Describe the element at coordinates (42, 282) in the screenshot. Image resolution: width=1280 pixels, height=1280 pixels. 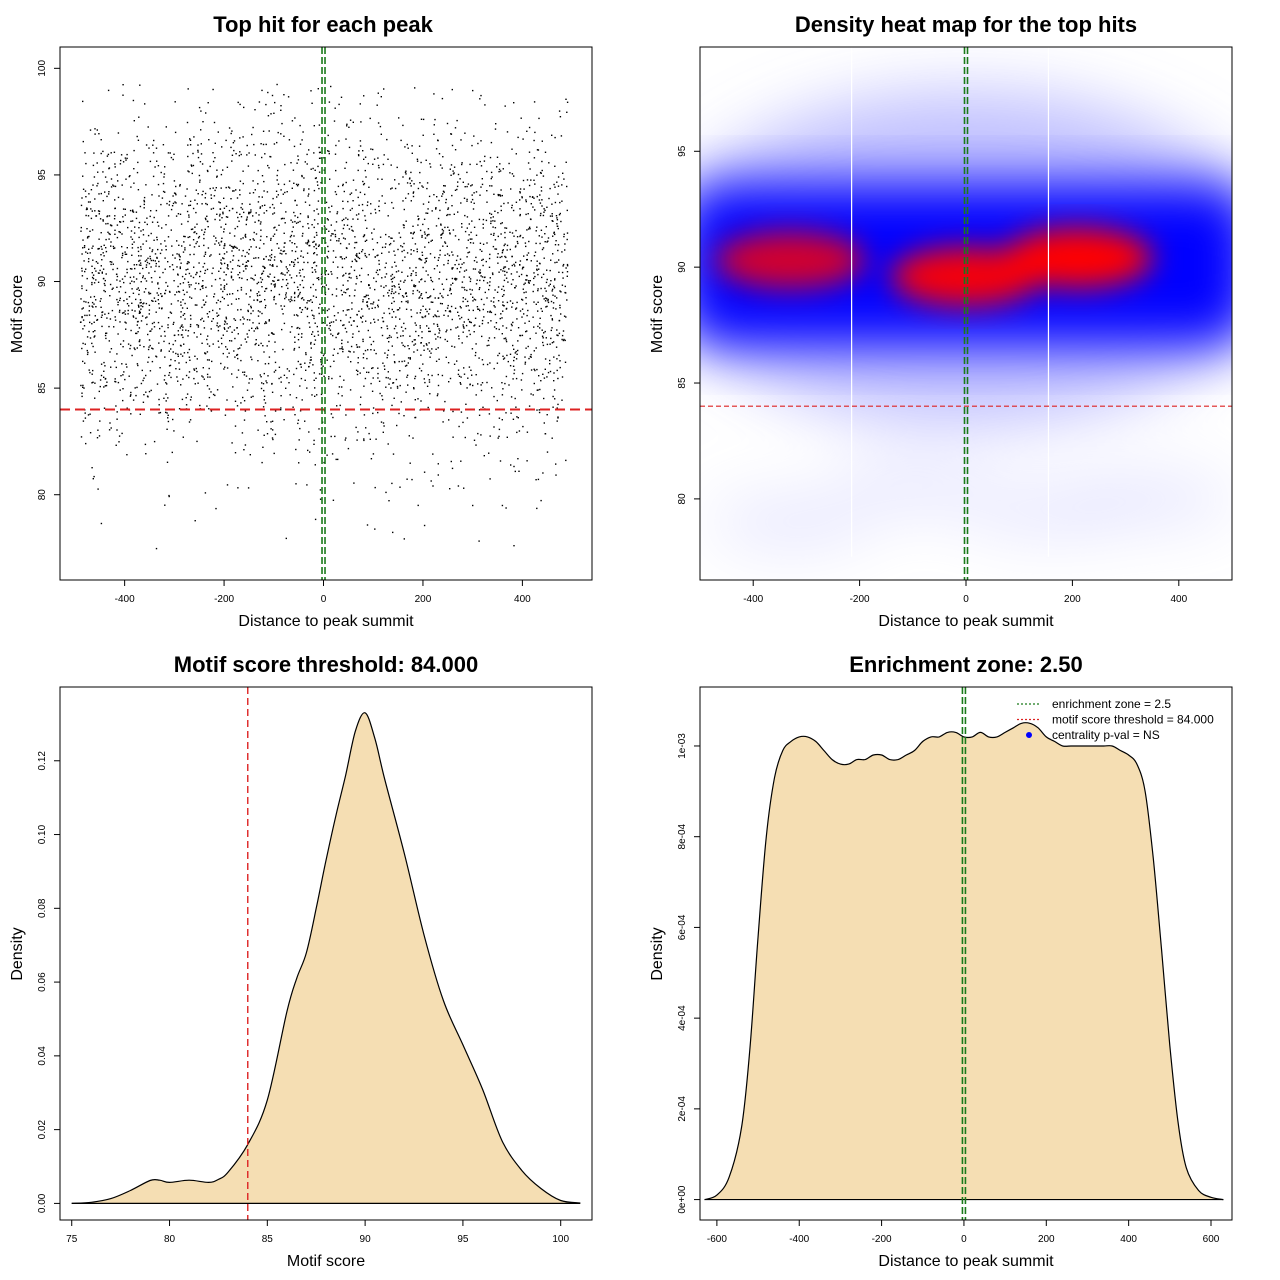
I see `y-tick-label: 90` at that location.